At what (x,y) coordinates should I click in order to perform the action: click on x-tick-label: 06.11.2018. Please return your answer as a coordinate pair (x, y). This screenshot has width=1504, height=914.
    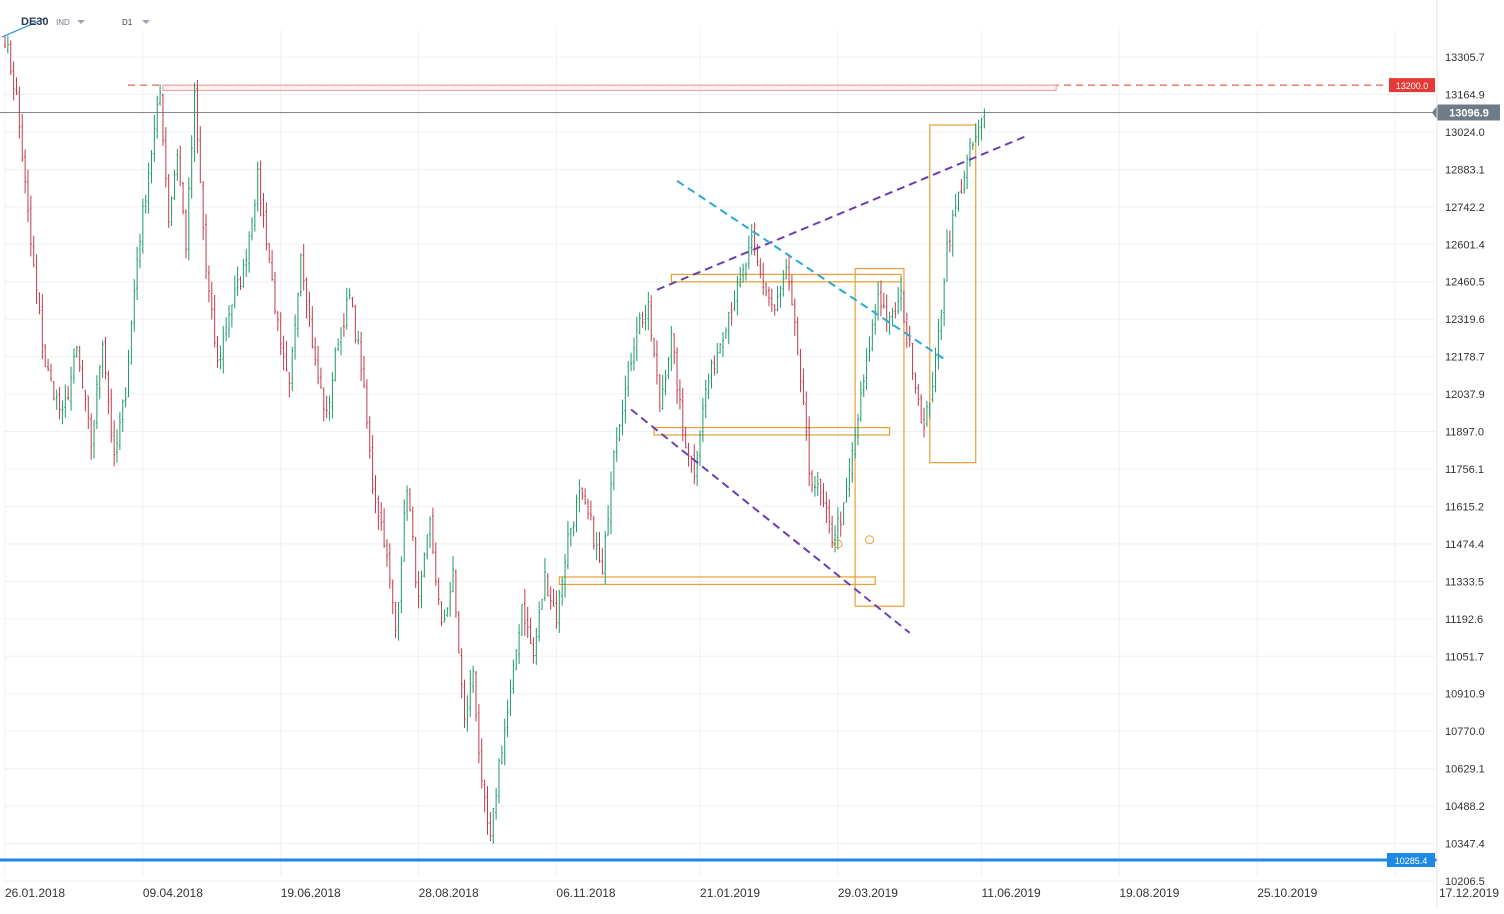
    Looking at the image, I should click on (585, 893).